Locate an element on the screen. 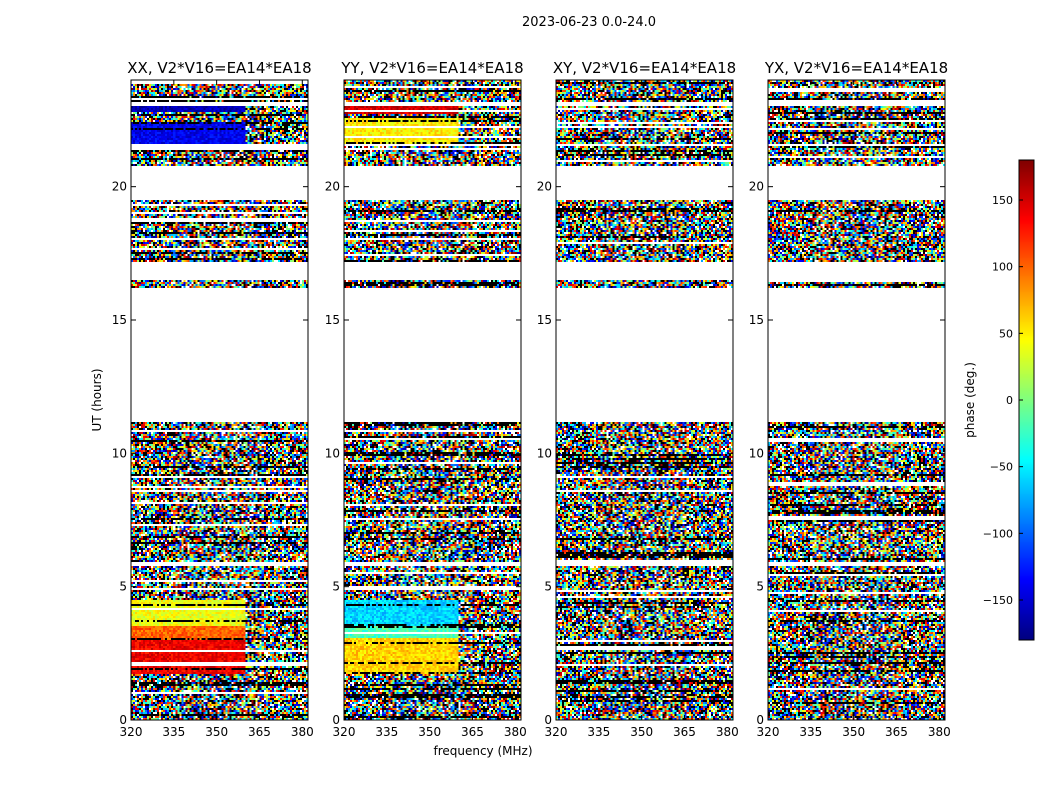 This screenshot has height=800, width=1050. colorbar-label: phase (deg.) is located at coordinates (970, 400).